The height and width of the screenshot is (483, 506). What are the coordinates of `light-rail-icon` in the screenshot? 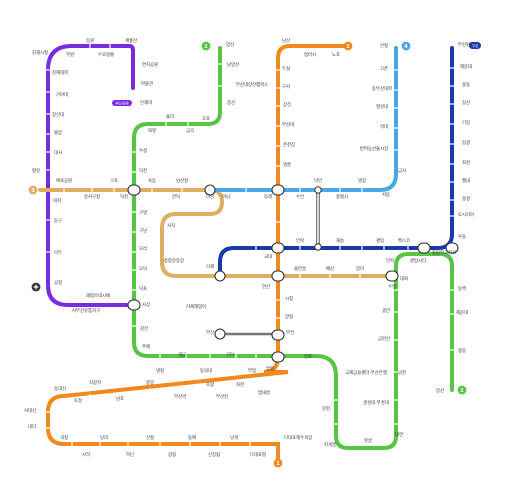 It's located at (36, 287).